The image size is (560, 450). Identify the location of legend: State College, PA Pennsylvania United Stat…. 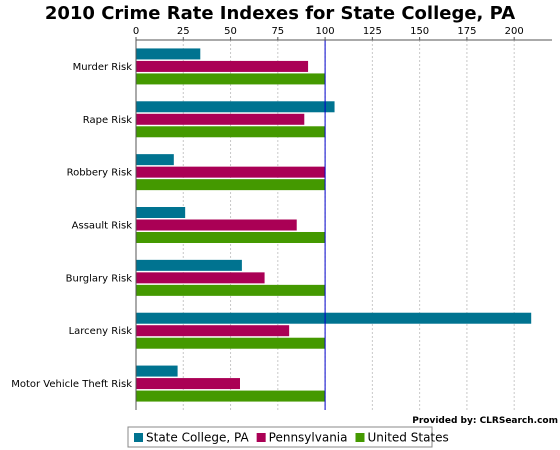
(288, 437).